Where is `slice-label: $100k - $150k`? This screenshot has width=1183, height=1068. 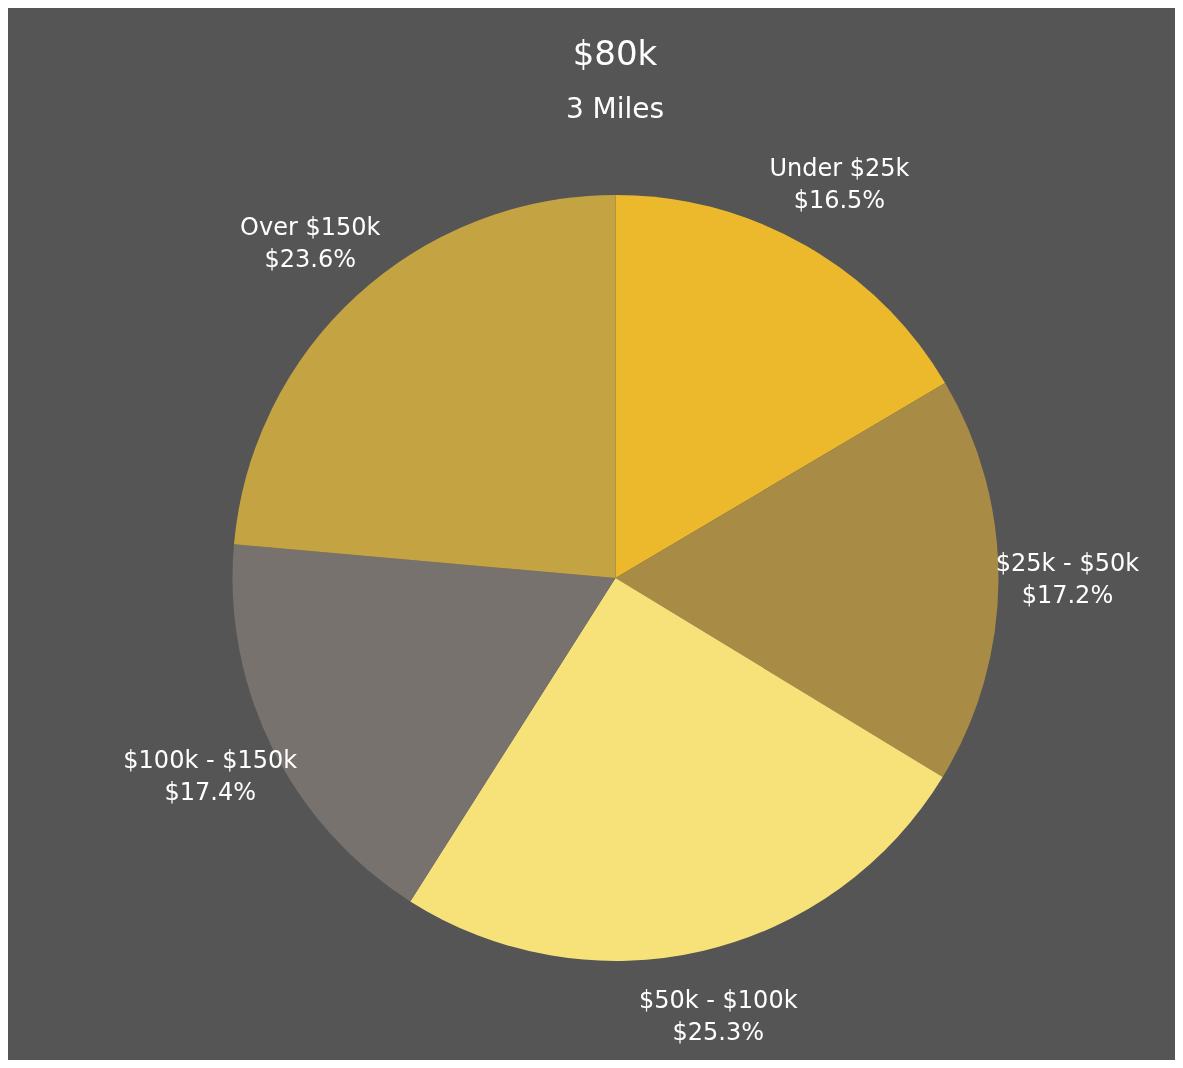 slice-label: $100k - $150k is located at coordinates (210, 760).